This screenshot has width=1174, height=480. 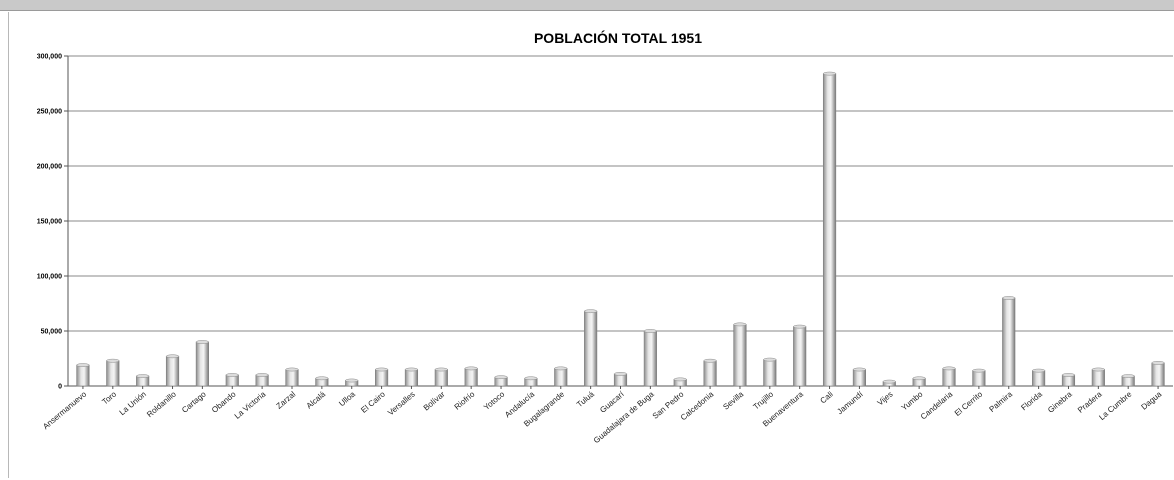 What do you see at coordinates (434, 400) in the screenshot?
I see `x-tick-label: Bolívar` at bounding box center [434, 400].